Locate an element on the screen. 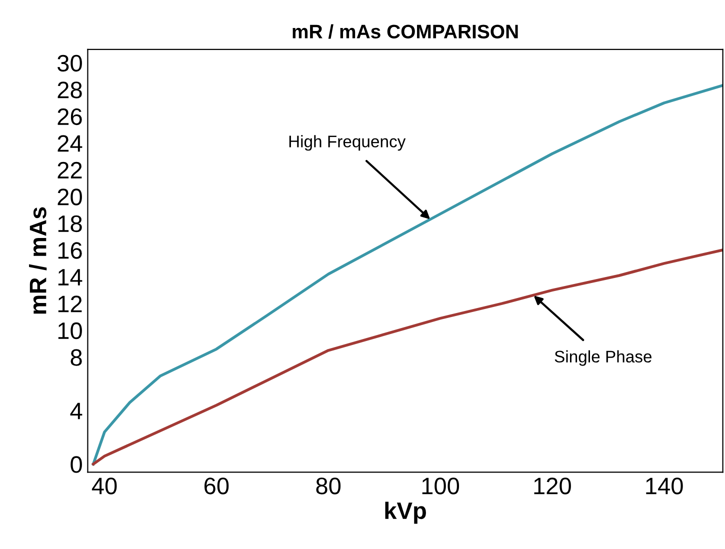 The height and width of the screenshot is (549, 725). x-tick-label: 120 is located at coordinates (552, 486).